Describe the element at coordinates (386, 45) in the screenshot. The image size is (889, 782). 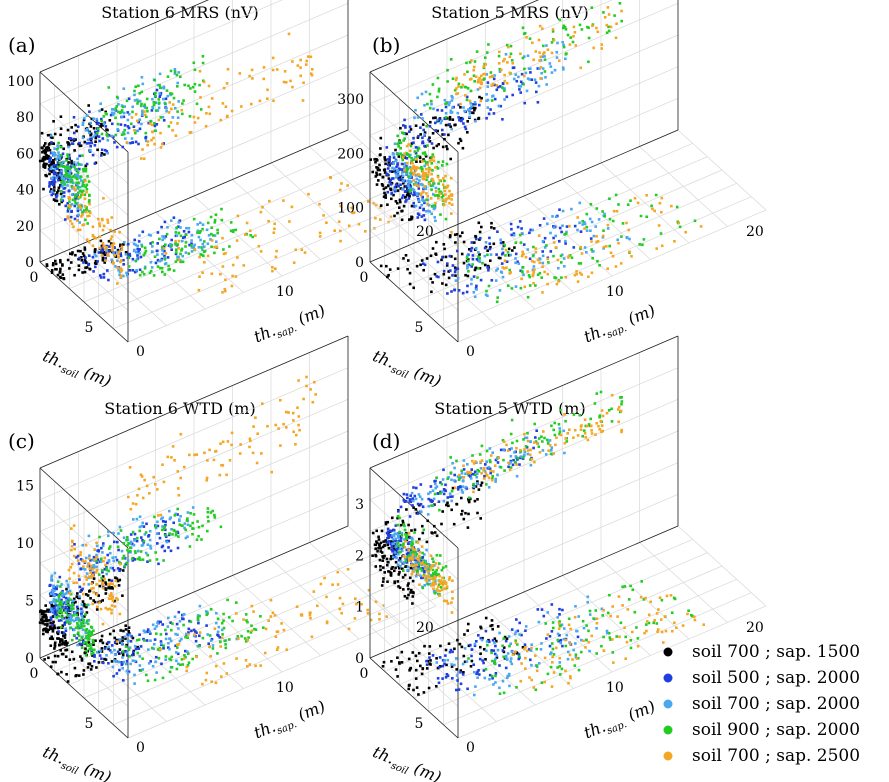
I see `panel-letter: (b)` at that location.